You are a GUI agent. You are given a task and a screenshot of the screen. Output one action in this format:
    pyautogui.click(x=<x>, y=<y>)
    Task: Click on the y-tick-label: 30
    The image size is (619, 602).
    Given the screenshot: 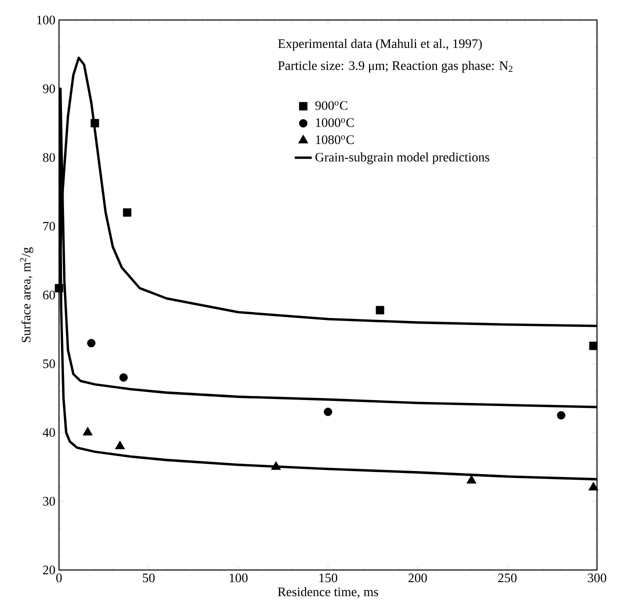 What is the action you would take?
    pyautogui.click(x=49, y=501)
    